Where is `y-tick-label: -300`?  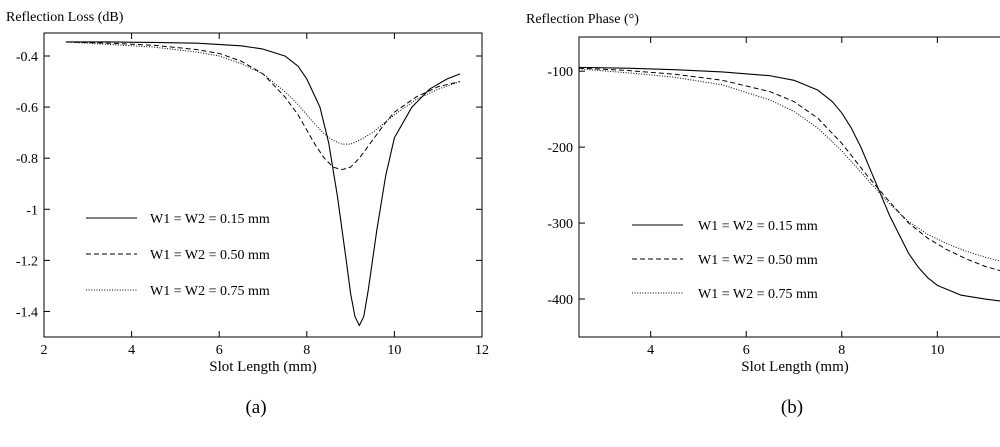
y-tick-label: -300 is located at coordinates (560, 224).